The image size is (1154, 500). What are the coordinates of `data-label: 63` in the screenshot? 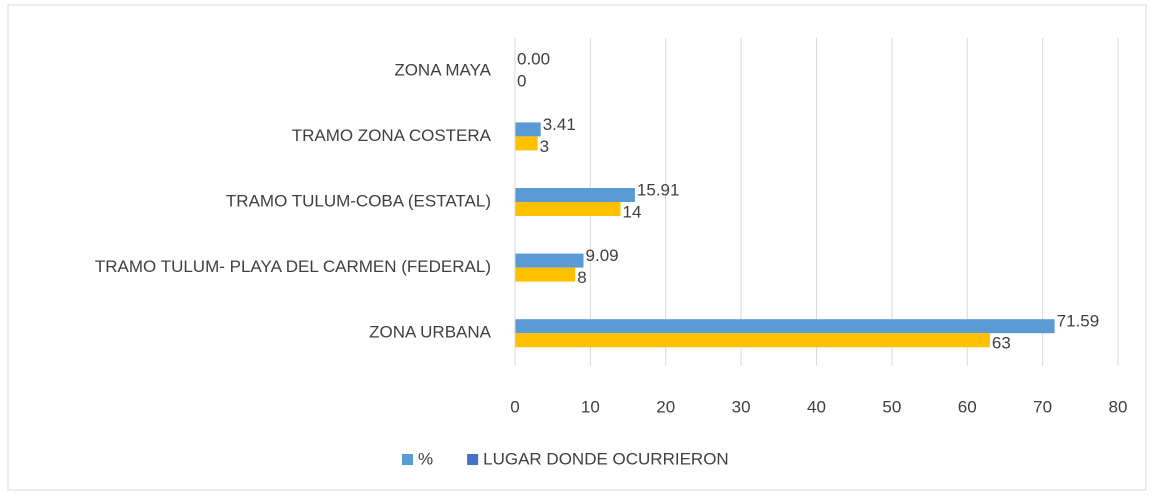 It's located at (1001, 343).